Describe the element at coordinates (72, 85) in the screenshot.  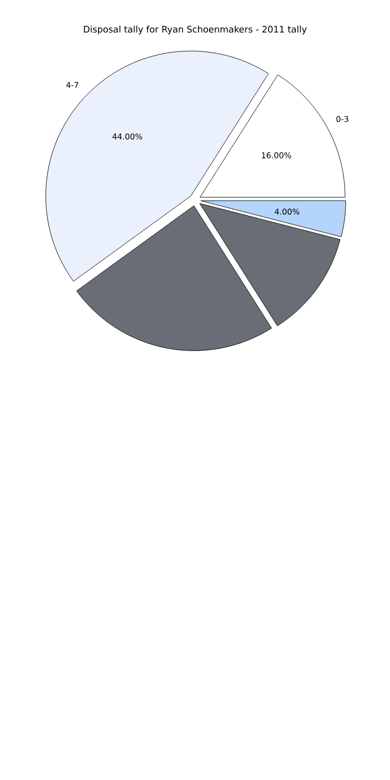
I see `slice-label: 4-7` at that location.